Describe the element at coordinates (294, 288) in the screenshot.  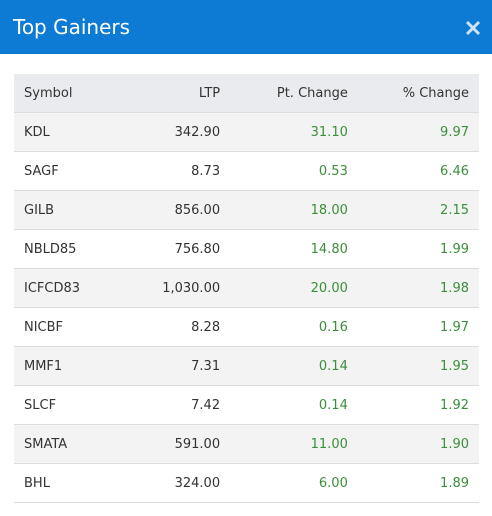
I see `value-cell: 20.00` at that location.